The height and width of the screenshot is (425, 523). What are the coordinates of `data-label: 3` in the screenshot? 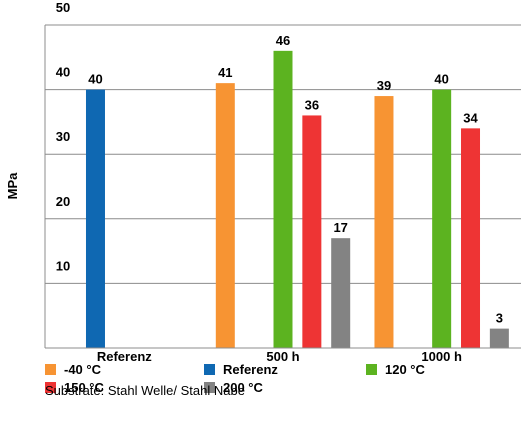 It's located at (499, 318).